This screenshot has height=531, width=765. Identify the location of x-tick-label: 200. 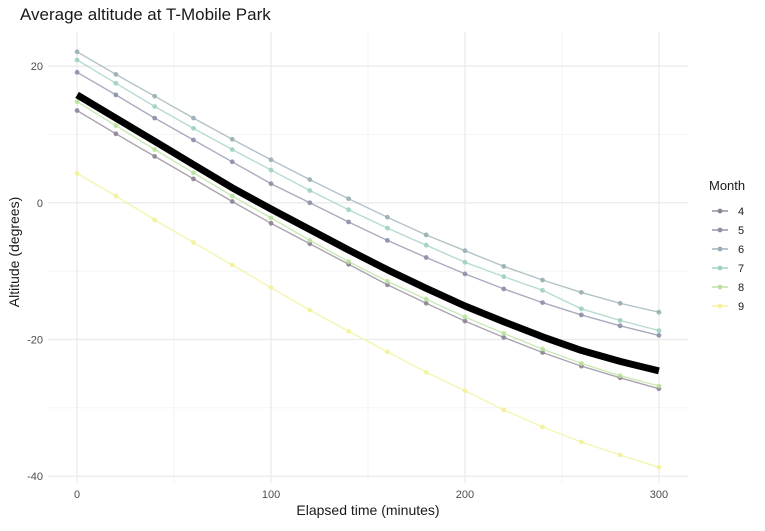
(465, 495).